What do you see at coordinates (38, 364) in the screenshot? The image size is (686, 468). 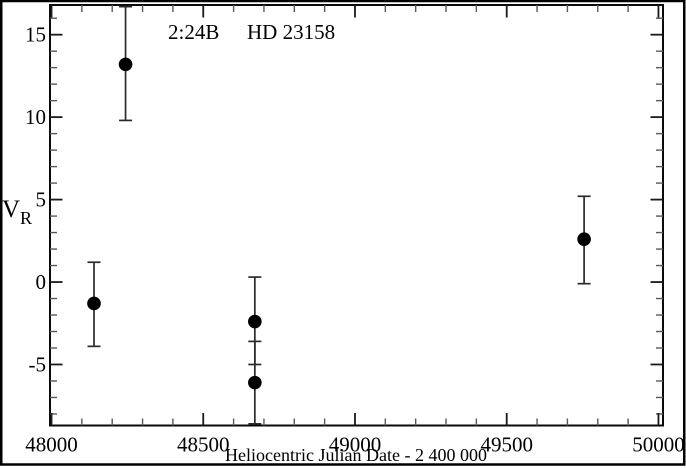 I see `y-tick-label: -5` at bounding box center [38, 364].